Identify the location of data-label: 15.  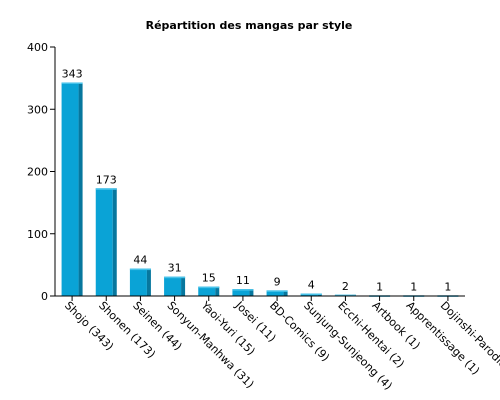
(209, 278).